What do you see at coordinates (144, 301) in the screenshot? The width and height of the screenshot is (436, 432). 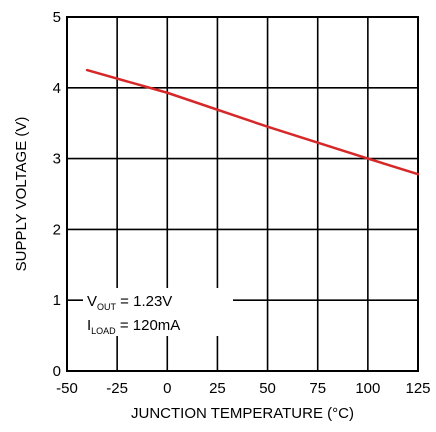 I see `annotation-vout-value: = 1.23V` at bounding box center [144, 301].